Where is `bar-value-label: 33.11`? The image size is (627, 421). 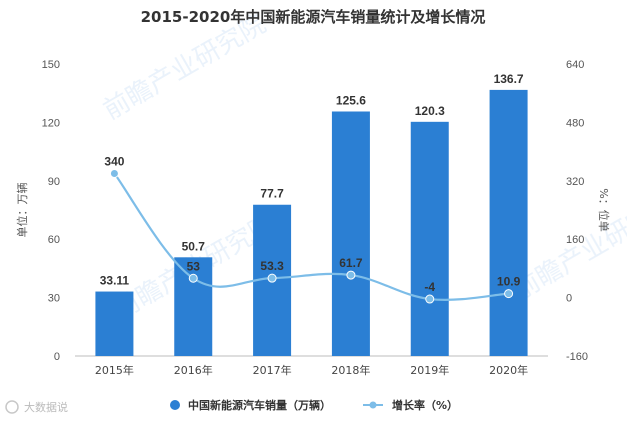 bar-value-label: 33.11 is located at coordinates (115, 281).